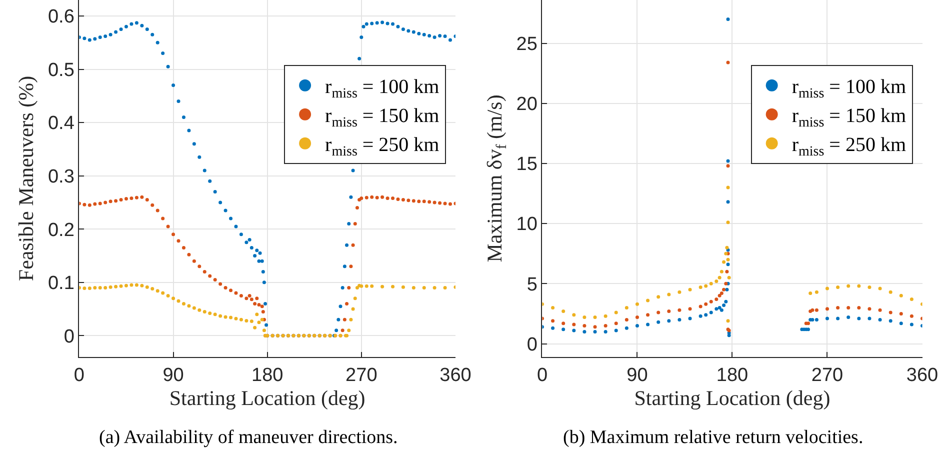 This screenshot has width=943, height=463. I want to click on y-tick-label: 25, so click(527, 44).